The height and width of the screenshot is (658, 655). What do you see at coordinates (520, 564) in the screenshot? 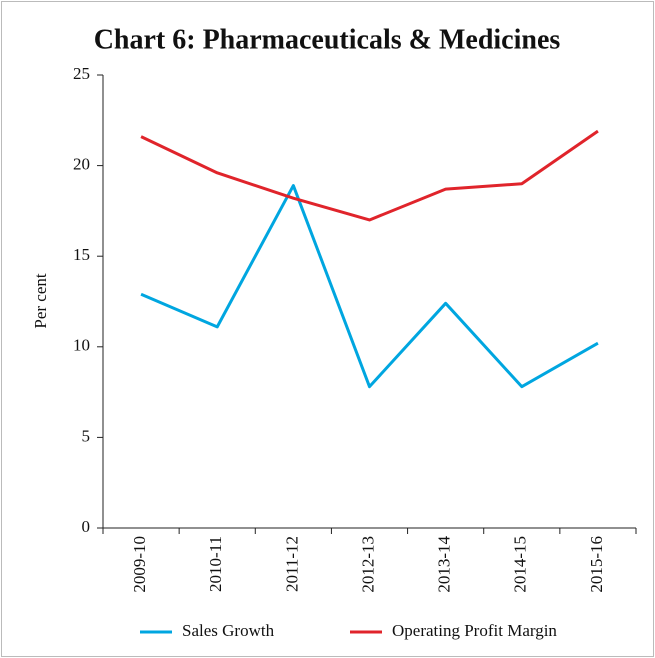
I see `x-tick-label: 2014-15` at bounding box center [520, 564].